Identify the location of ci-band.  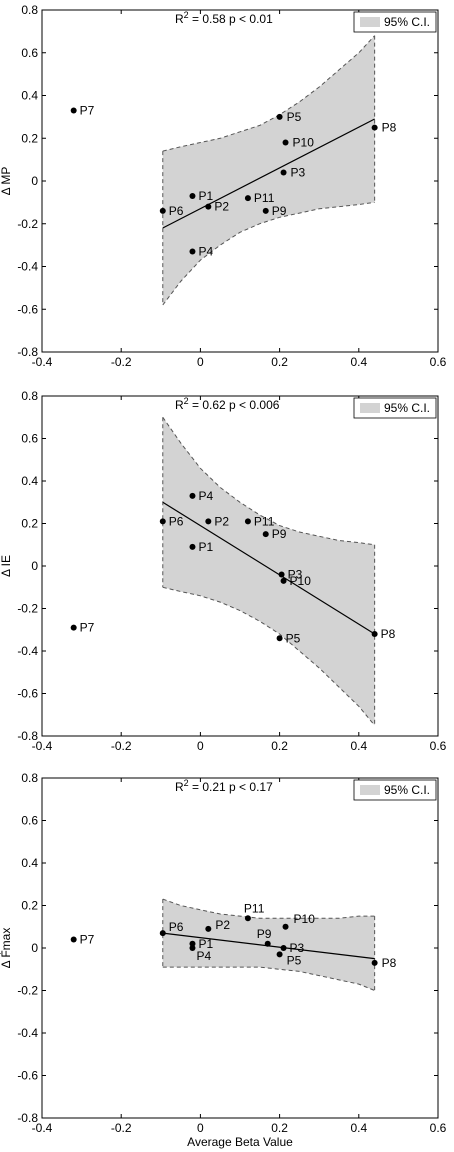
(268, 571).